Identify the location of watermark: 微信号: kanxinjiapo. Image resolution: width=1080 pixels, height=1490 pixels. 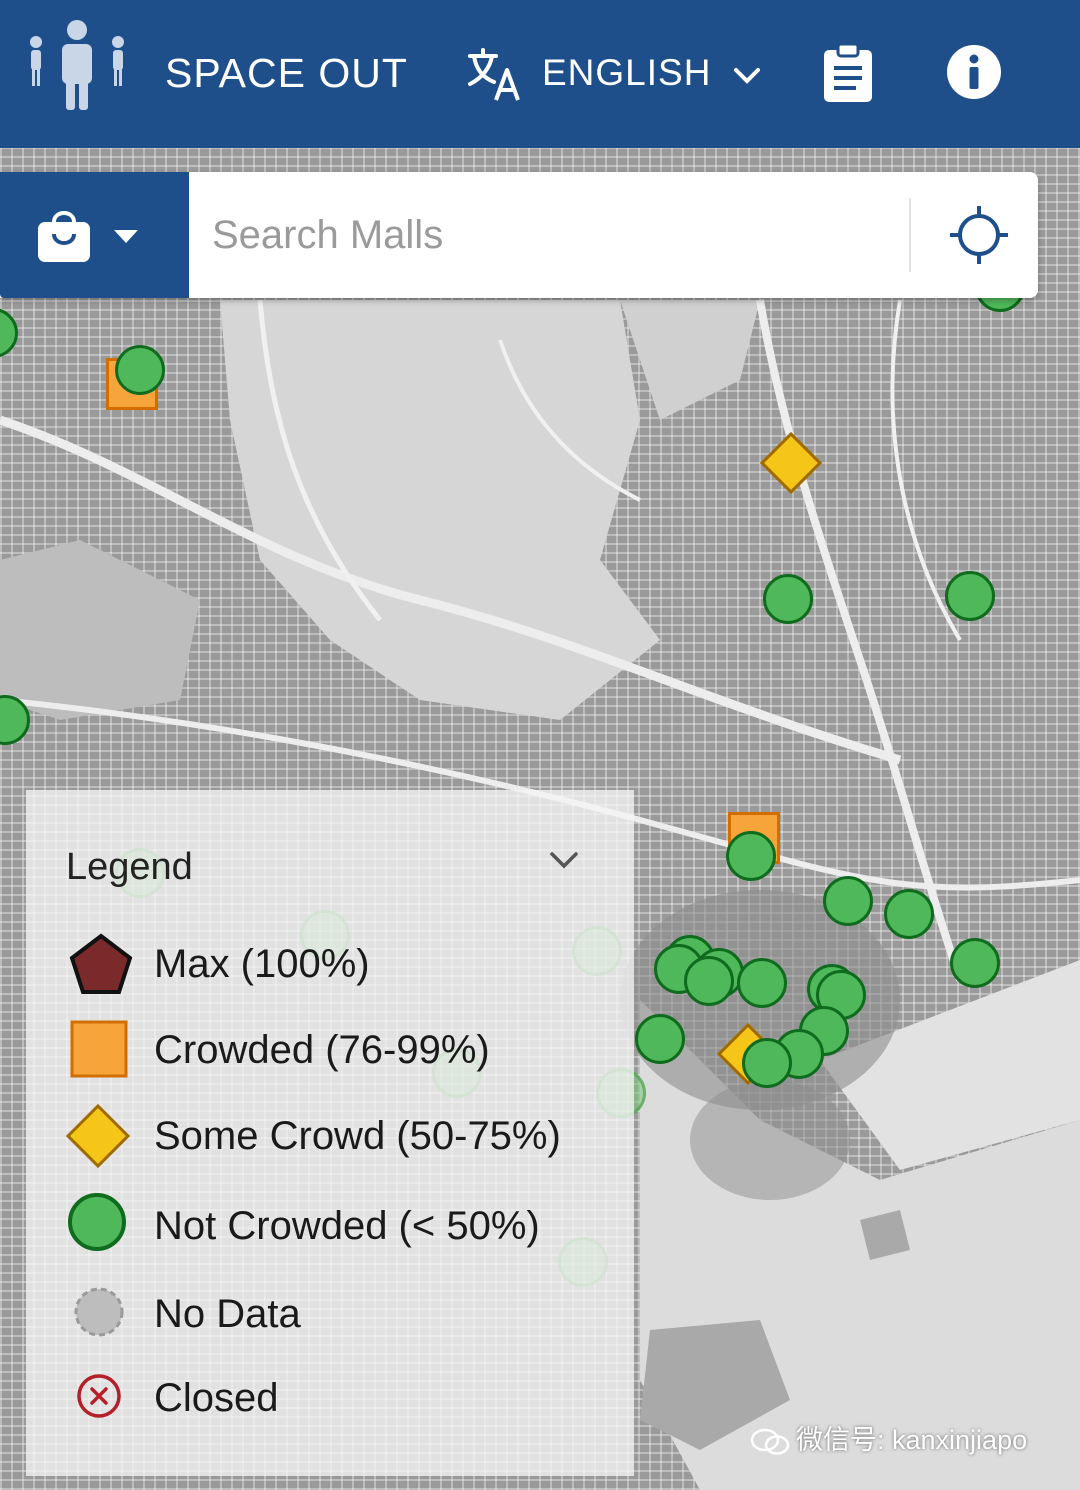
(888, 1437).